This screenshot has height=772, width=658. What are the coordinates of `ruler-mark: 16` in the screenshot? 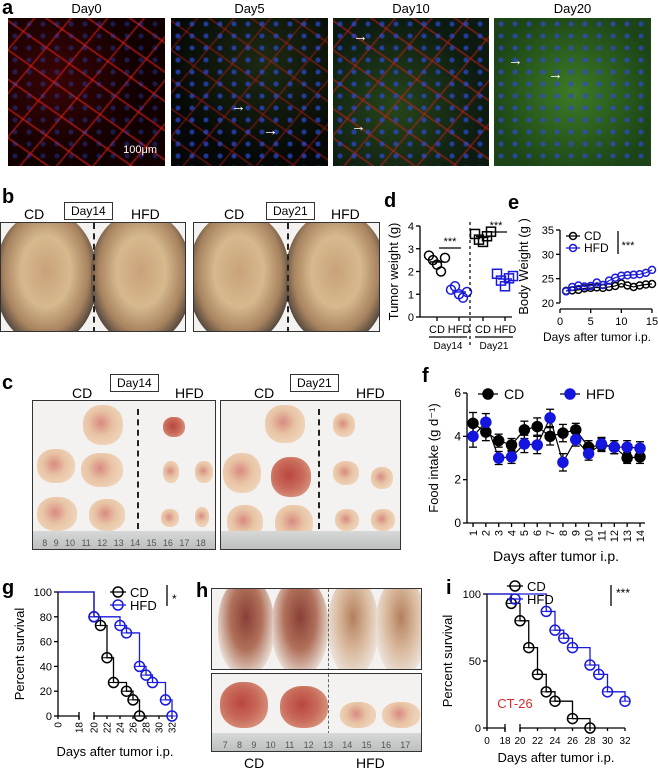 It's located at (385, 745).